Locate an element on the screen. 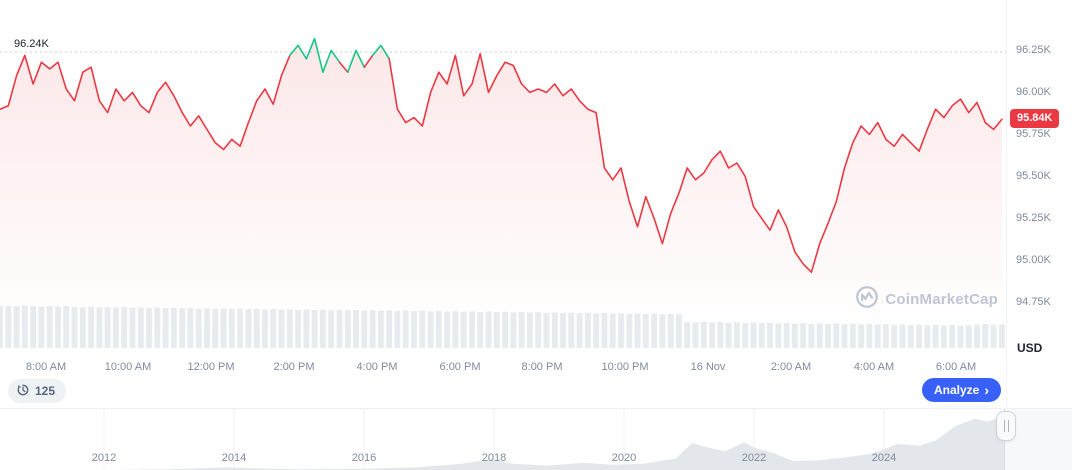 This screenshot has height=470, width=1072. timeline-year-label: 2018 is located at coordinates (494, 458).